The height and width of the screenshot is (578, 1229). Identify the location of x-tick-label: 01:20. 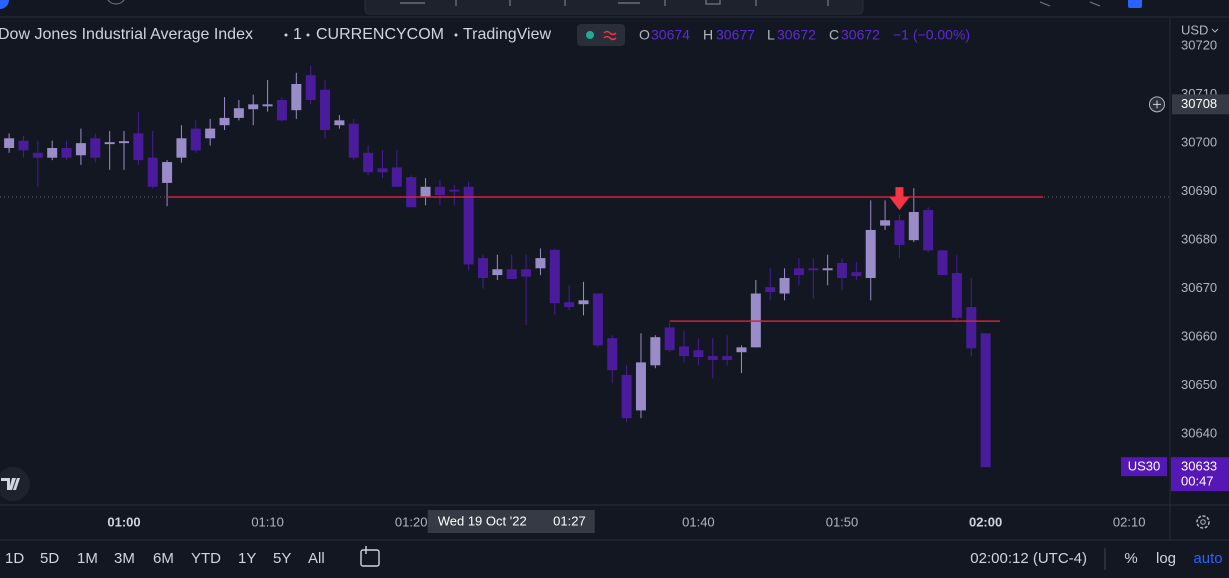
(411, 521).